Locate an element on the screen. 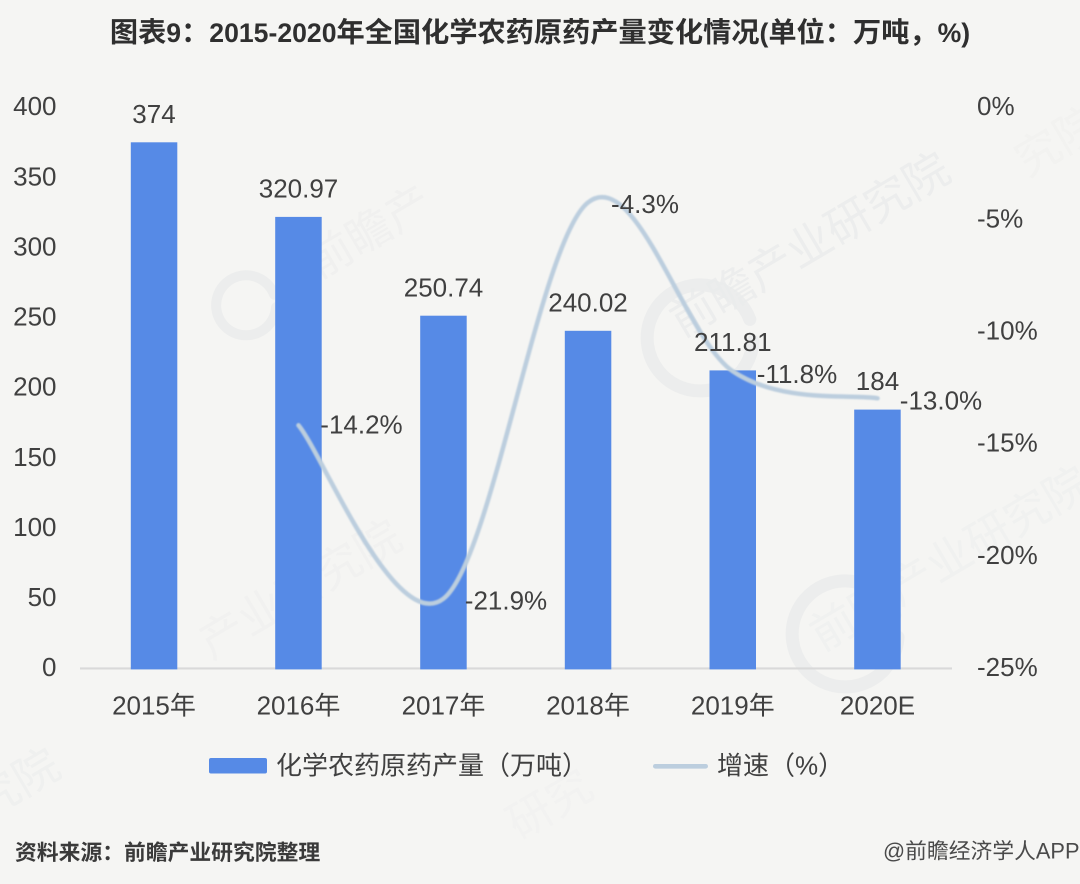  svg-text: -4.3% is located at coordinates (645, 204).